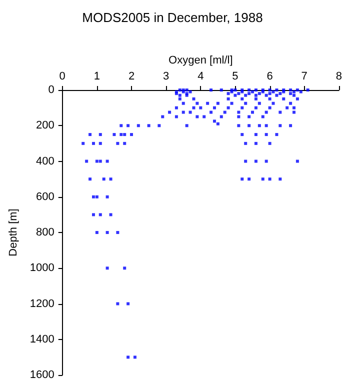 Image resolution: width=345 pixels, height=384 pixels. I want to click on x-tick-label: 6, so click(269, 76).